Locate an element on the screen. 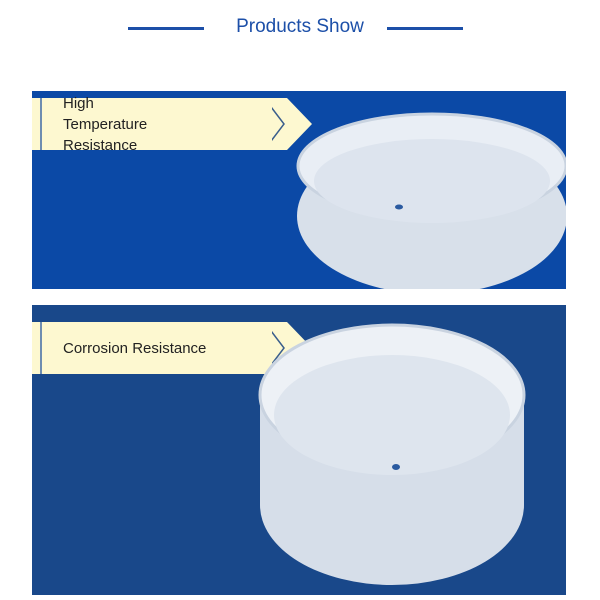  section-header: Products Show is located at coordinates (300, 28).